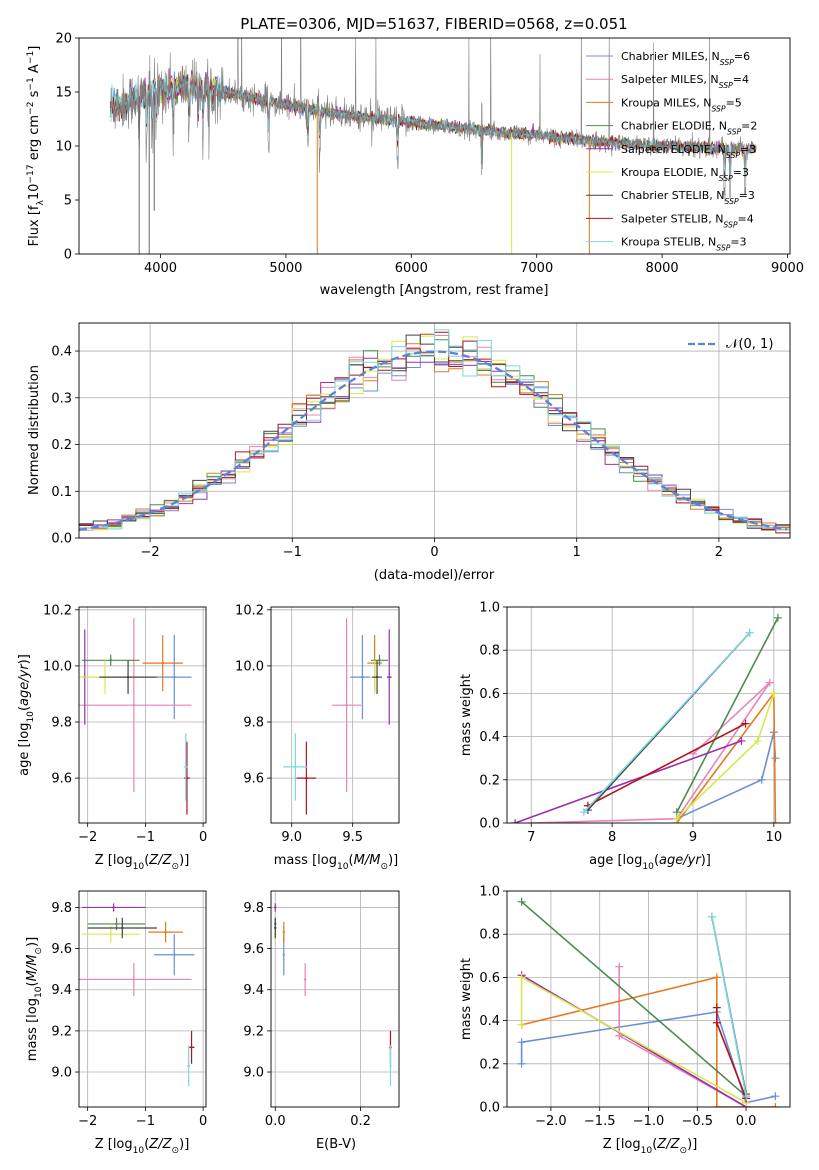 This screenshot has width=819, height=1170. What do you see at coordinates (489, 694) in the screenshot?
I see `y-tick-label: 0.6` at bounding box center [489, 694].